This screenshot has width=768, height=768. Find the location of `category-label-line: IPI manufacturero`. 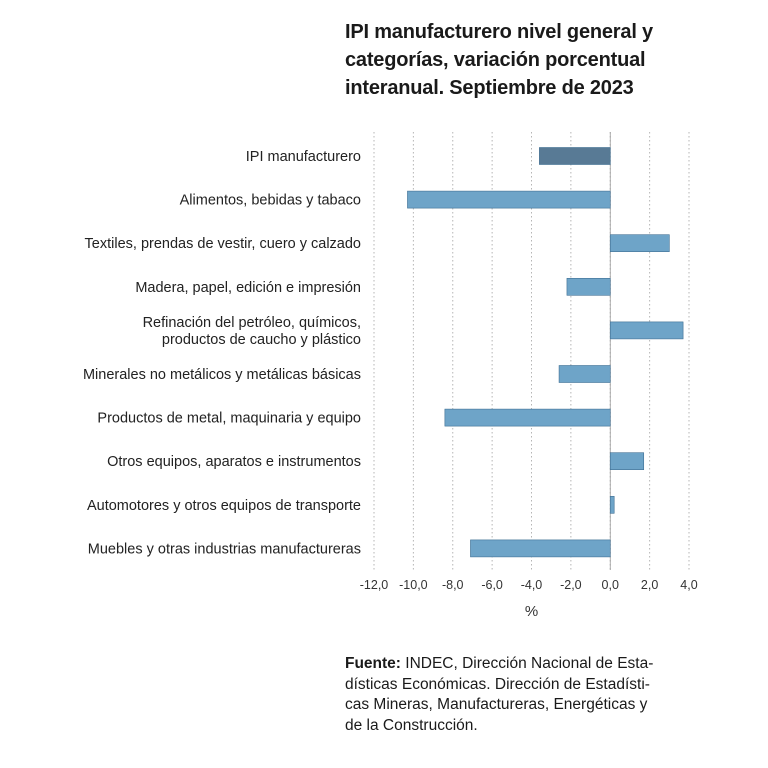

category-label-line: IPI manufacturero is located at coordinates (303, 157).